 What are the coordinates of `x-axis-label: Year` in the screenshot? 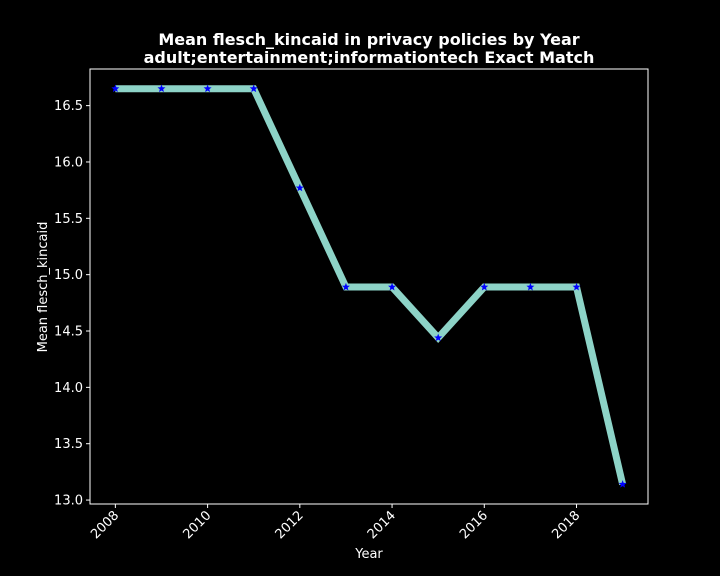 It's located at (368, 554).